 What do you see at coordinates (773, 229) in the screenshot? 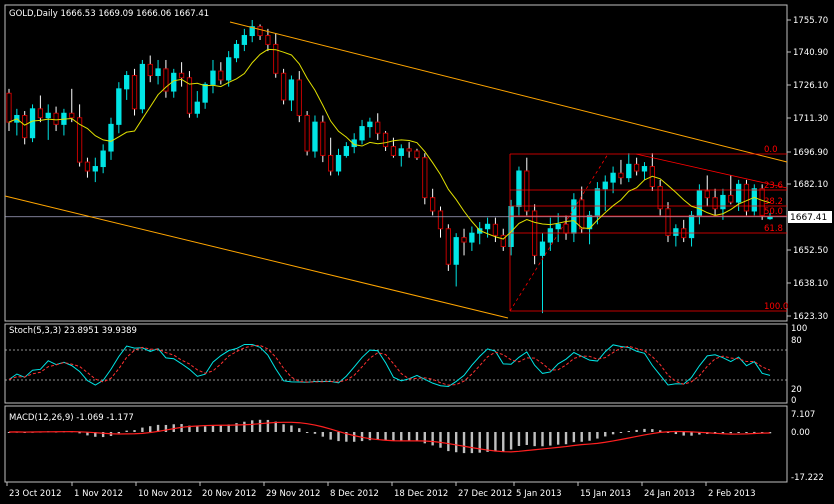
I see `fib-level-label: 61.8` at bounding box center [773, 229].